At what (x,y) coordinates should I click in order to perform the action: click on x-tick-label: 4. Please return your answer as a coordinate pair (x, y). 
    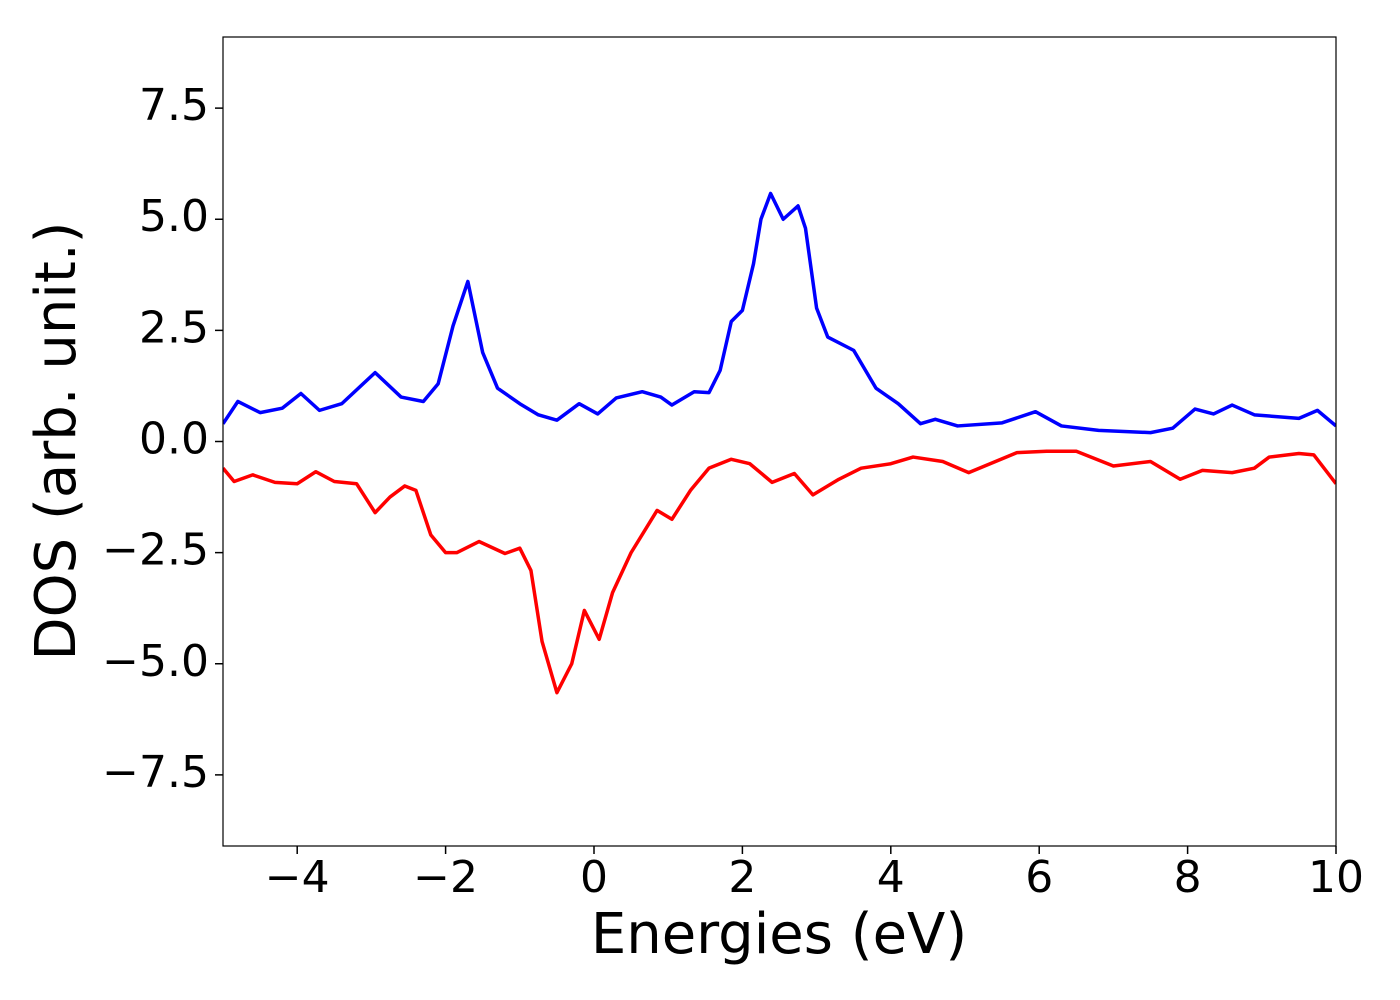
    Looking at the image, I should click on (891, 877).